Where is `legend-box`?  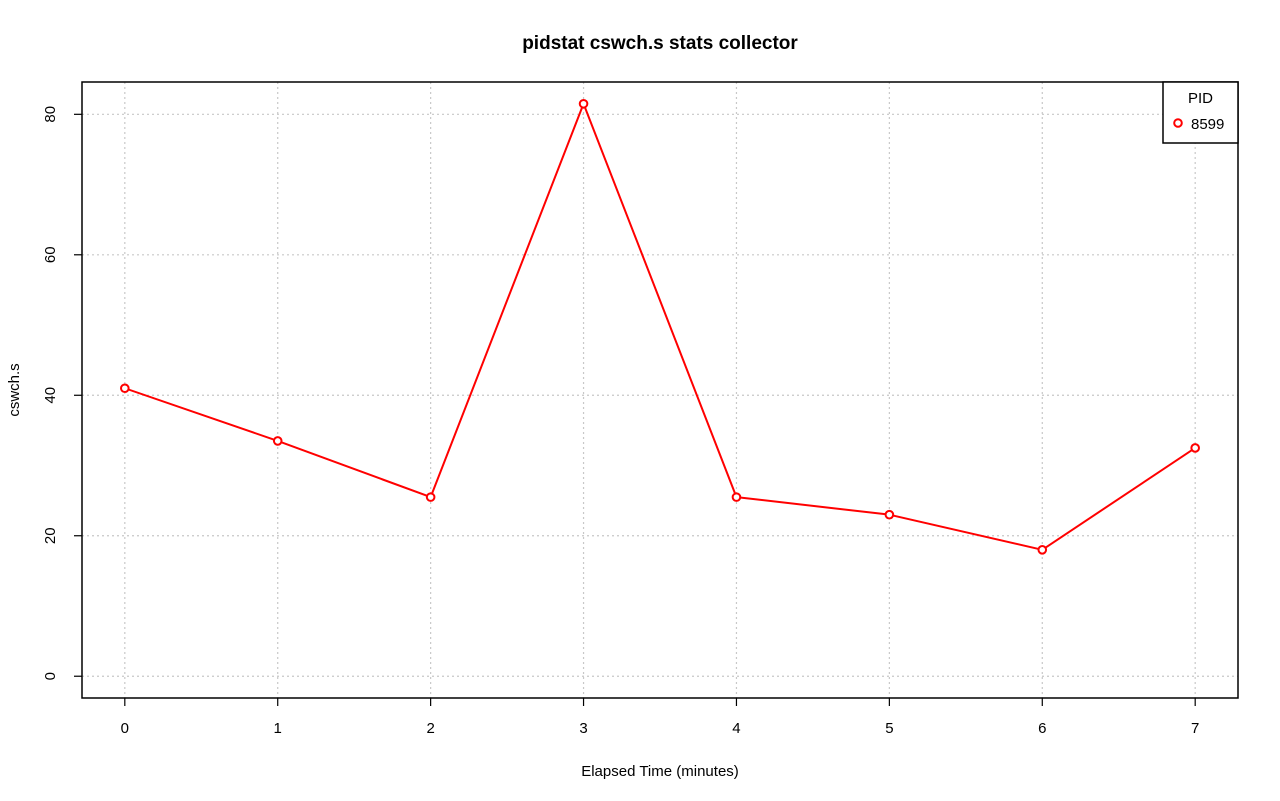 legend-box is located at coordinates (1200, 112).